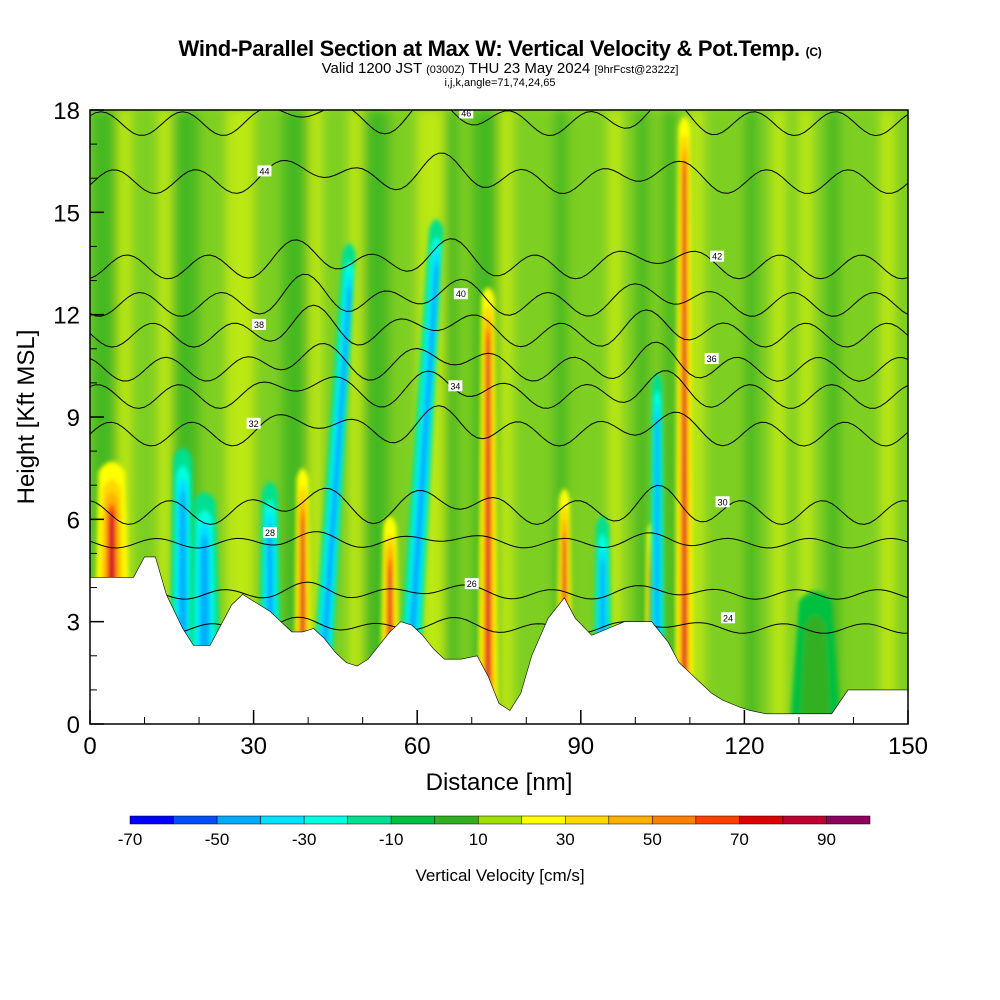  What do you see at coordinates (494, 832) in the screenshot?
I see `colorbar: -70 -50 -30 -10 10 30 50 70 90` at bounding box center [494, 832].